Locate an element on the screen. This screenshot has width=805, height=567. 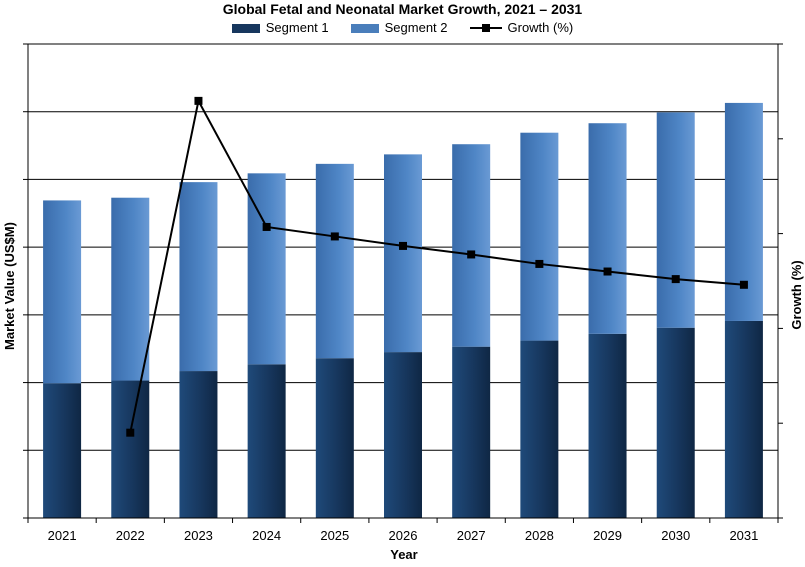
y2-axis-title: Growth (%) is located at coordinates (796, 294).